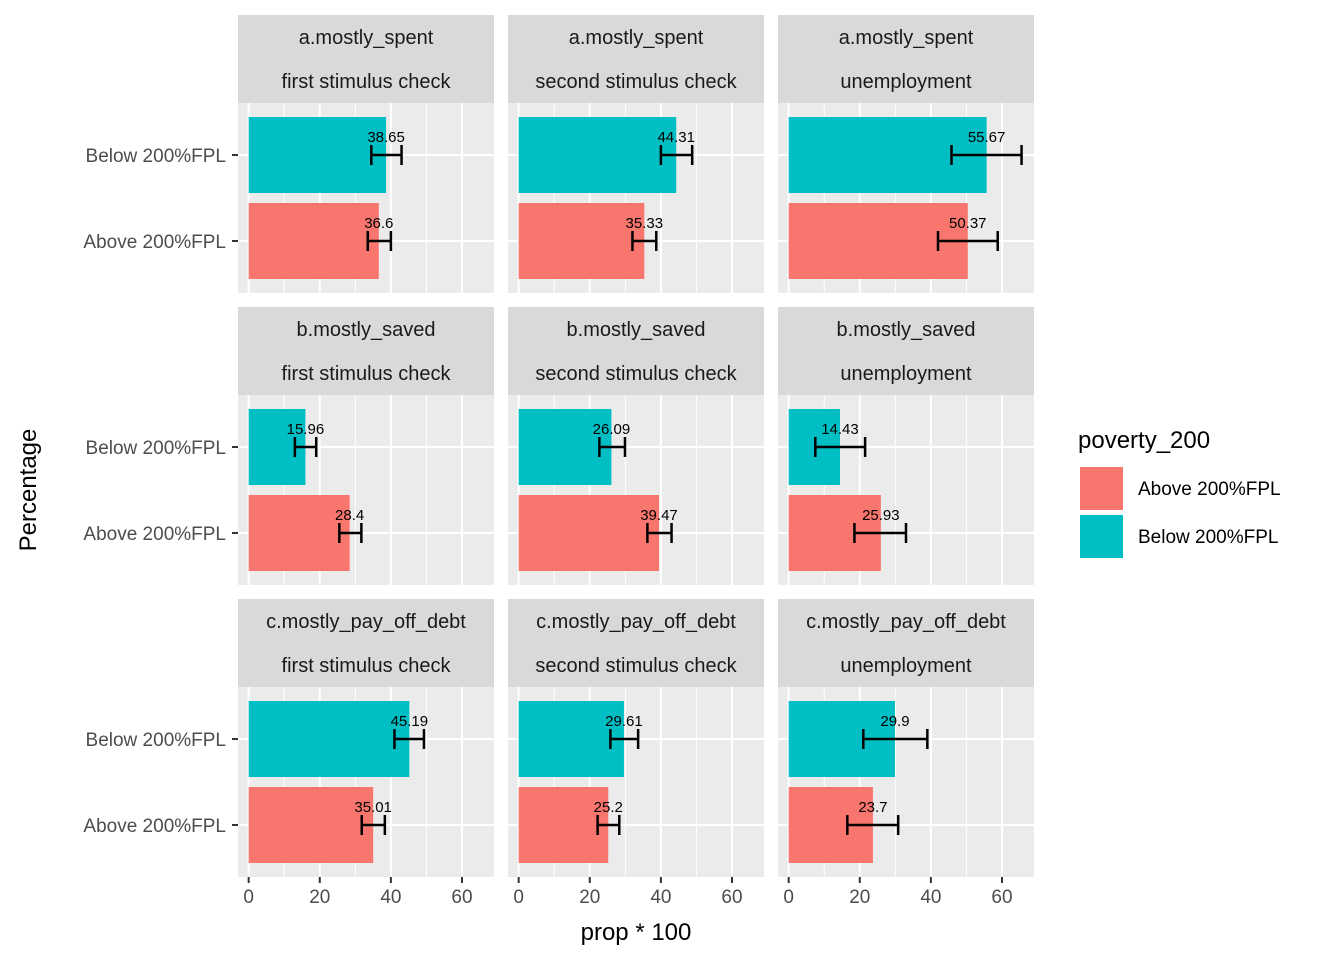 The image size is (1344, 965). Describe the element at coordinates (1144, 440) in the screenshot. I see `legend-title: poverty_200` at that location.